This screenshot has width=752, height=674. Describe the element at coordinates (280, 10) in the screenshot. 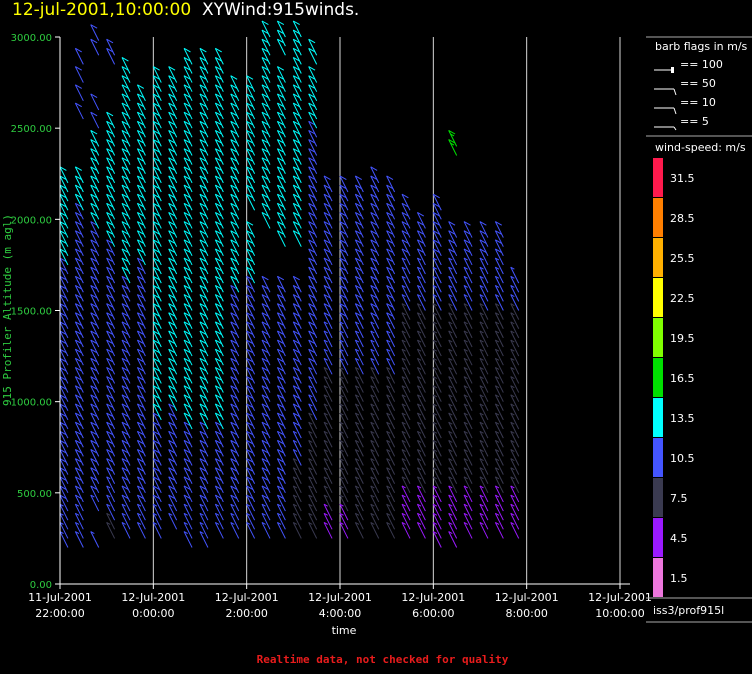

I see `title-product: XYWind:915winds.` at that location.